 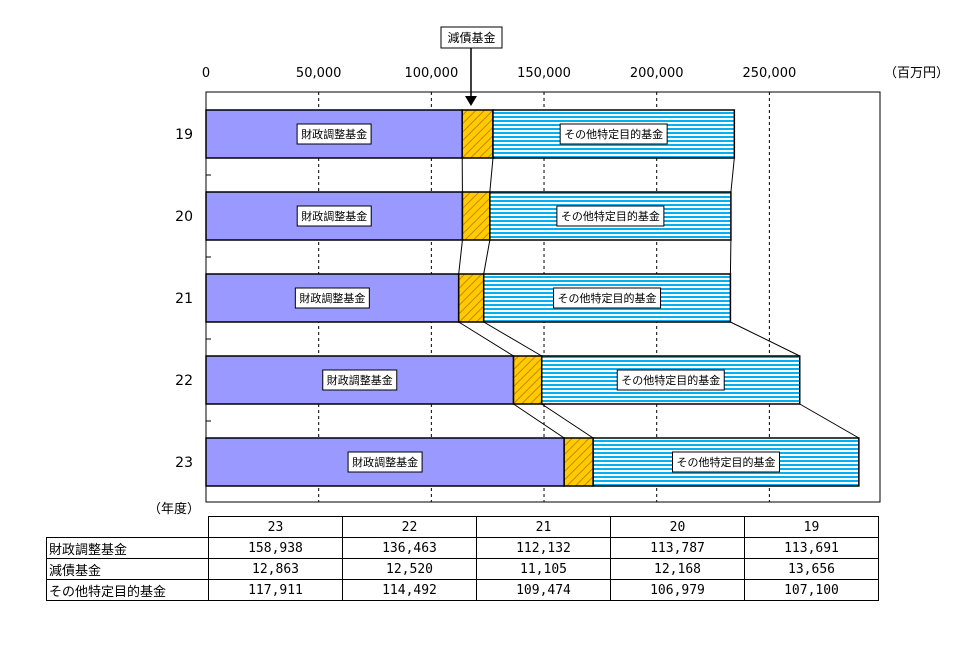 What do you see at coordinates (184, 463) in the screenshot?
I see `category-label: 23` at bounding box center [184, 463].